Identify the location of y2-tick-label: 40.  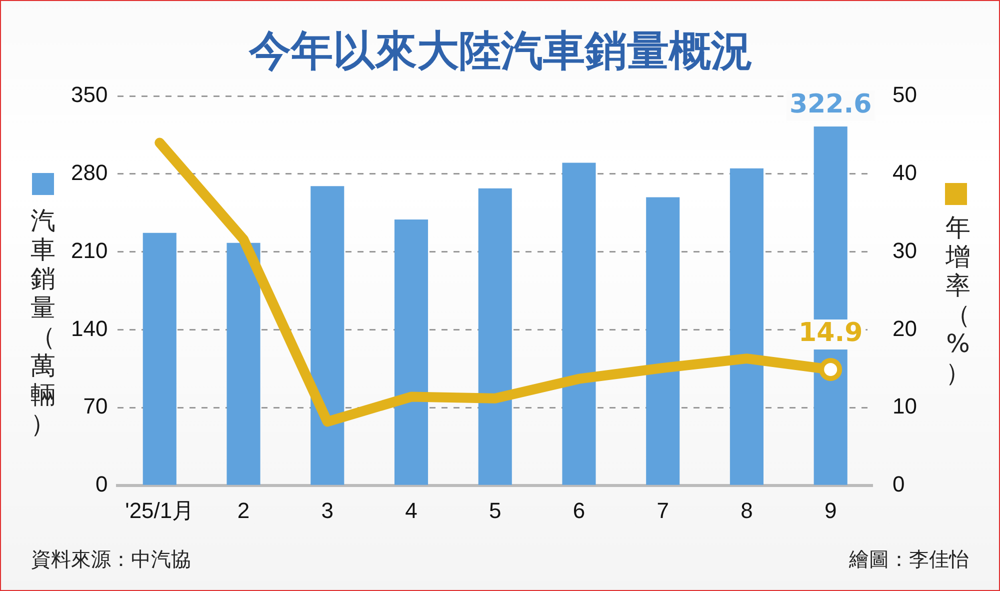
(905, 172).